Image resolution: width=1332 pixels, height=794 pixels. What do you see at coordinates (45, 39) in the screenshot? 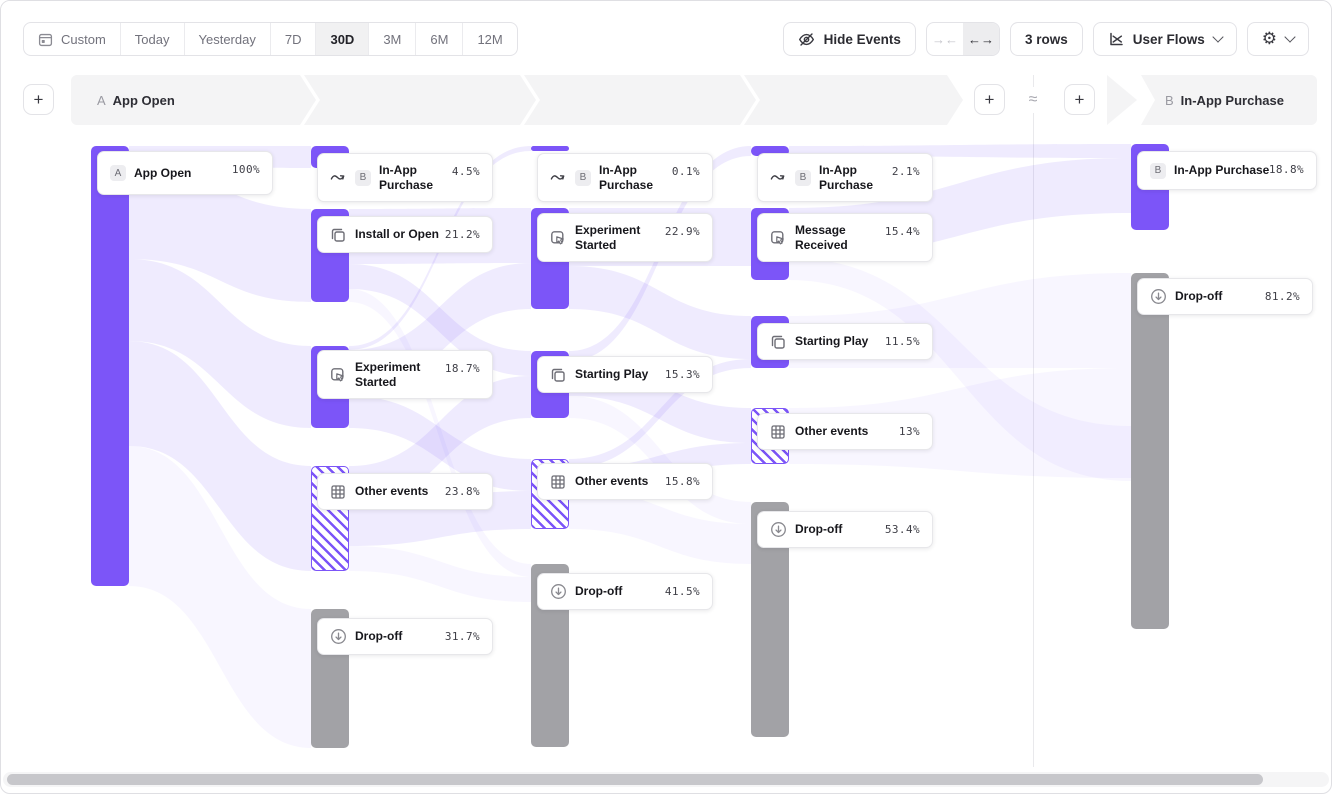
I see `calendar-icon` at bounding box center [45, 39].